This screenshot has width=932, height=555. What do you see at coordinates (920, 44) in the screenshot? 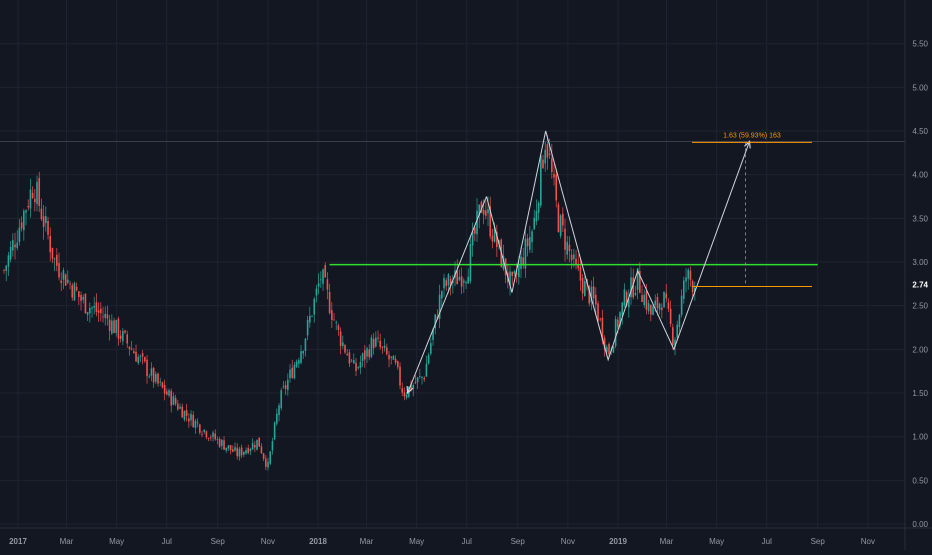
I see `y-tick-label: 5.50` at bounding box center [920, 44].